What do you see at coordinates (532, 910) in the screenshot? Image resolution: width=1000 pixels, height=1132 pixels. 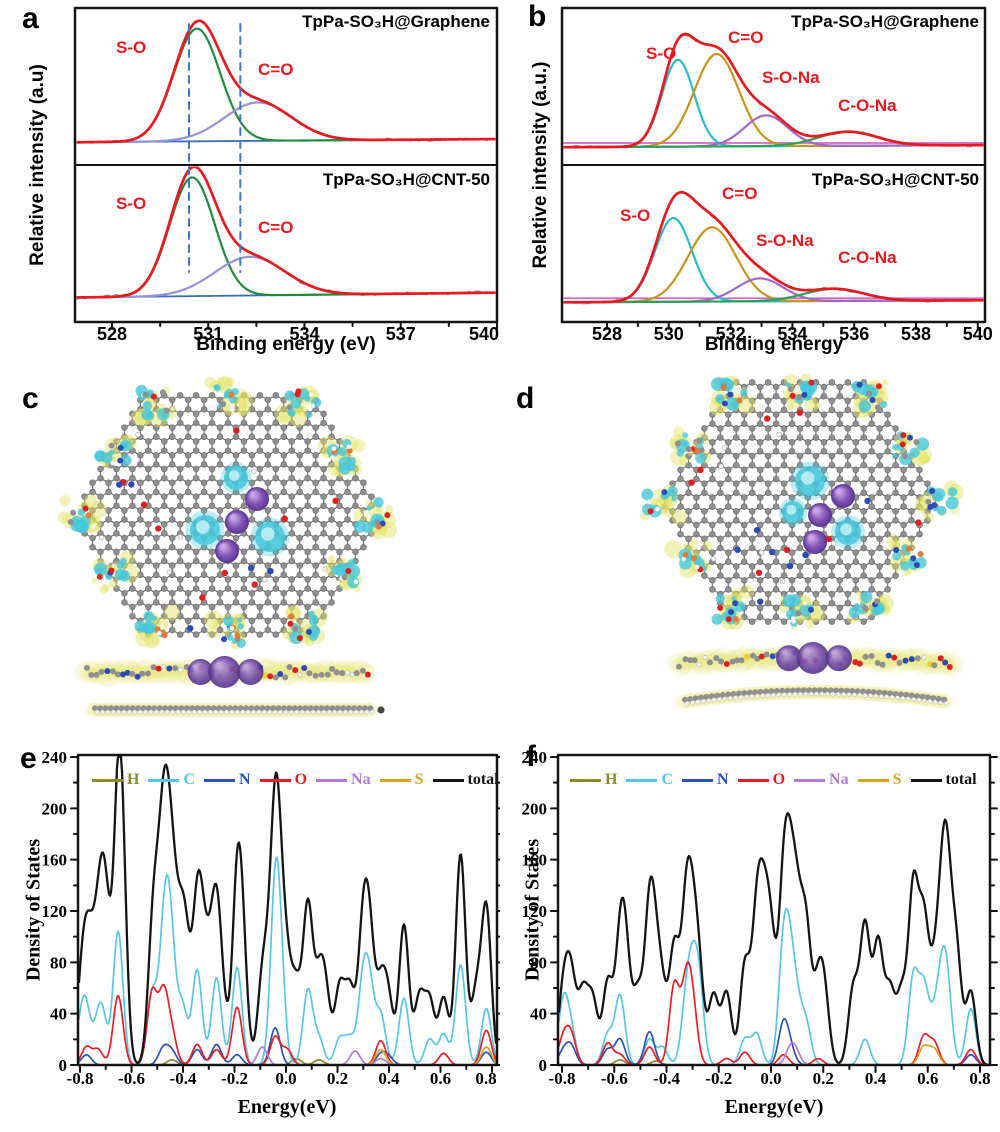 I see `panel-f-ylabel: Density of States` at bounding box center [532, 910].